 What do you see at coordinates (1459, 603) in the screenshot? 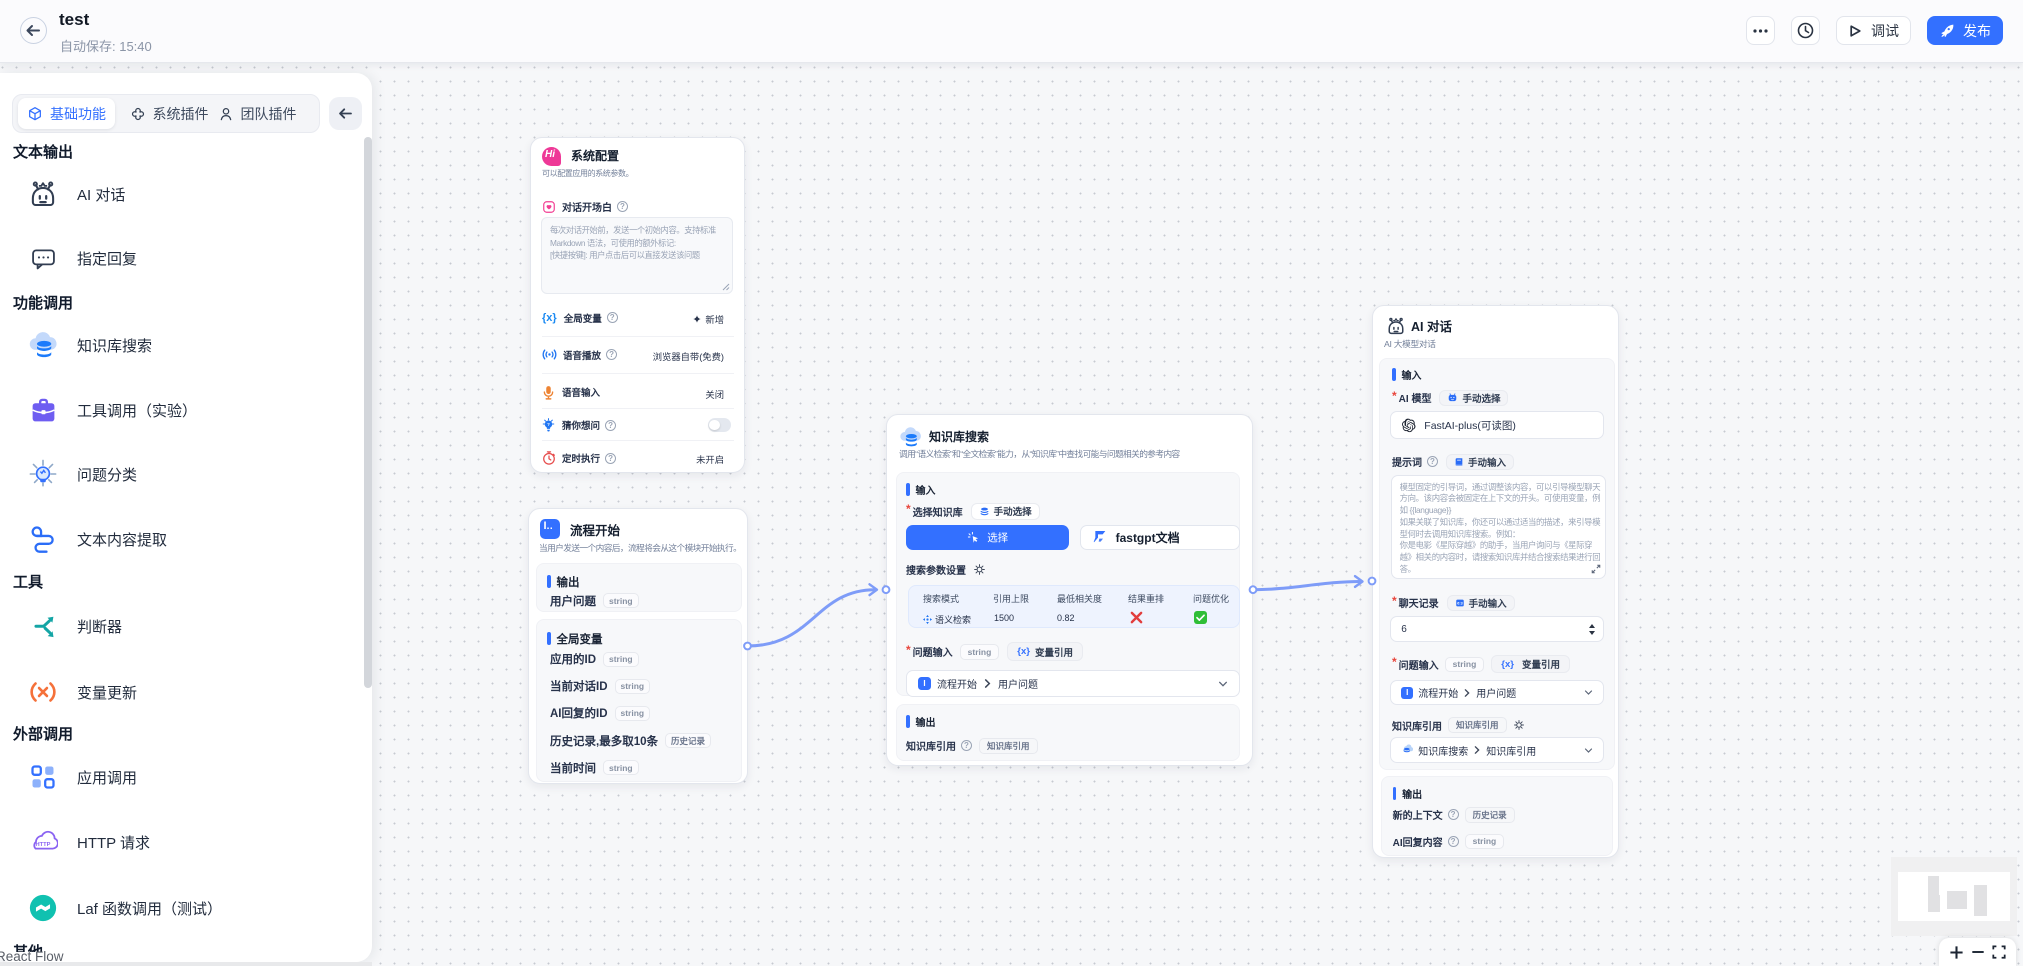
I see `svg-text: 6:3` at bounding box center [1459, 603].